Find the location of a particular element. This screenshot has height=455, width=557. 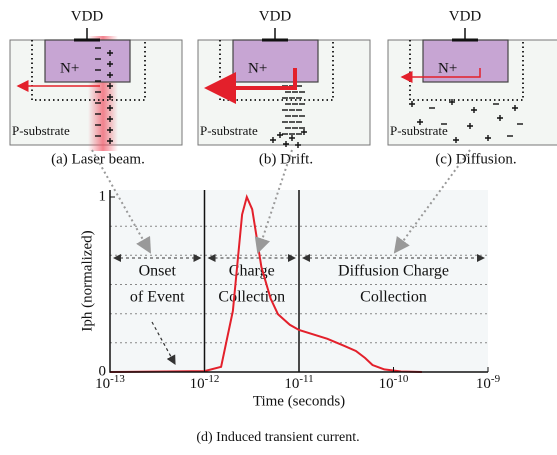

y-axis-label: Iph (normalized) is located at coordinates (87, 280).